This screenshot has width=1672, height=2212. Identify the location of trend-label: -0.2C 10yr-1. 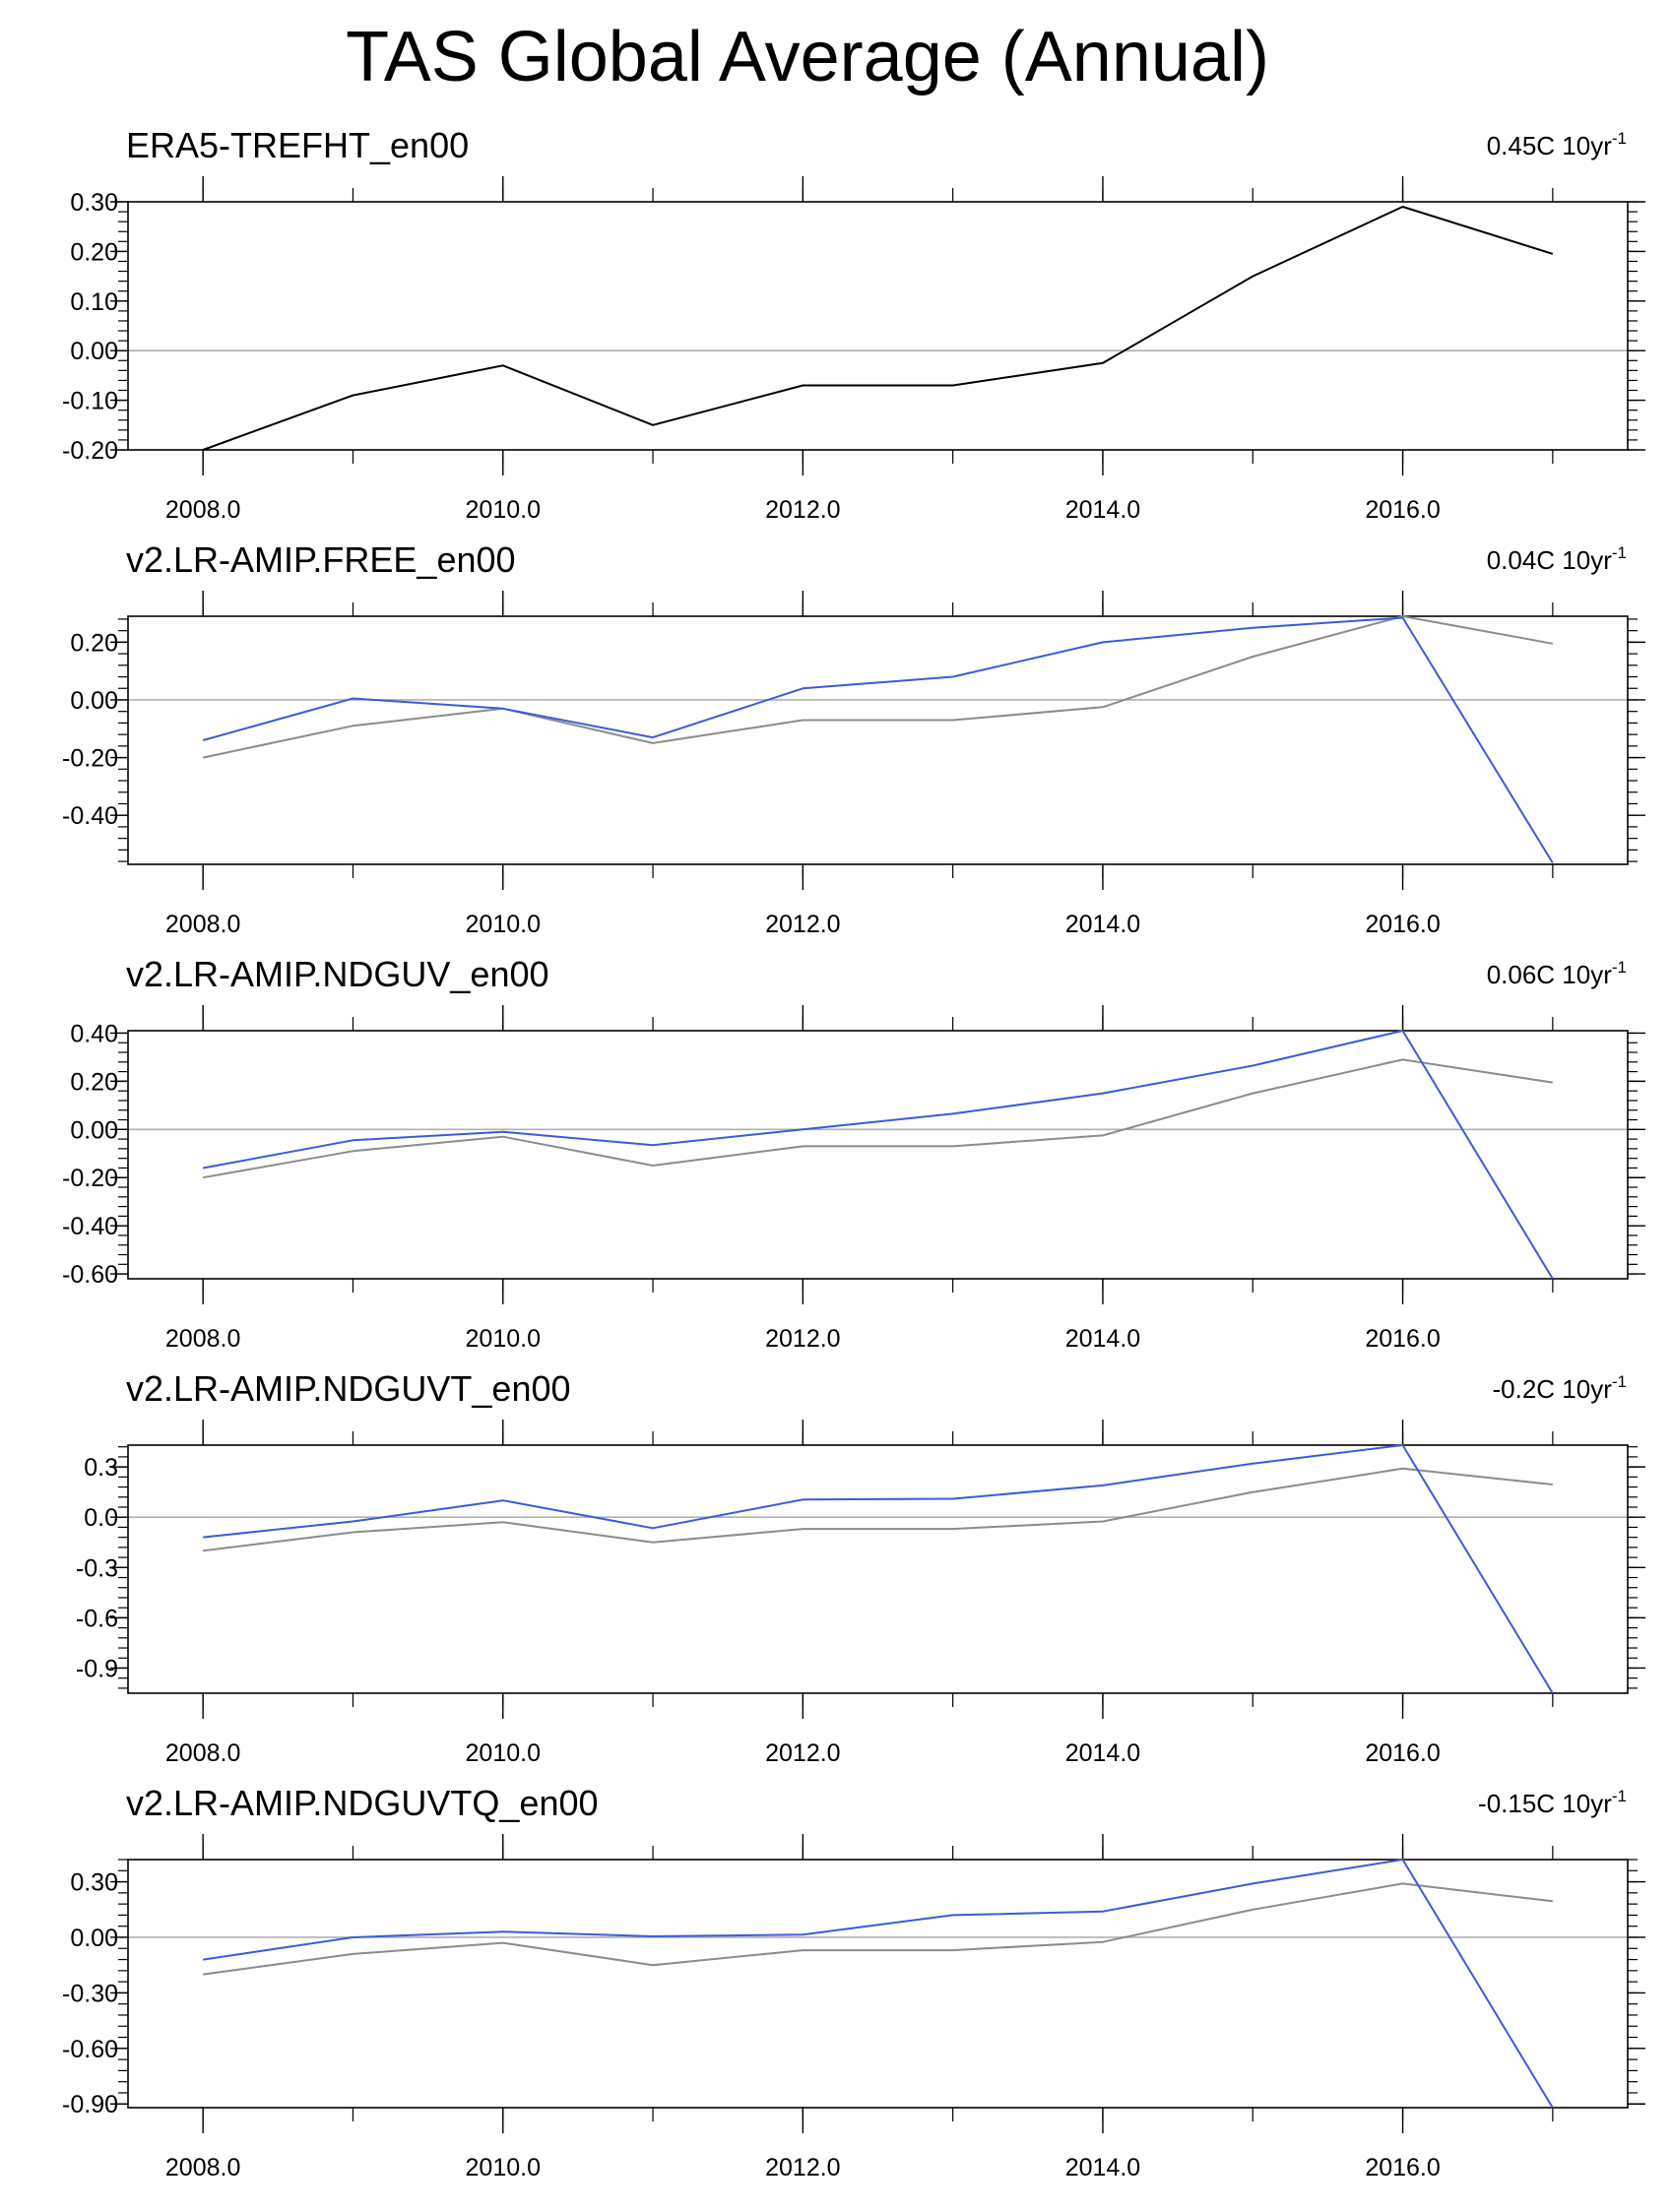
(1559, 1388).